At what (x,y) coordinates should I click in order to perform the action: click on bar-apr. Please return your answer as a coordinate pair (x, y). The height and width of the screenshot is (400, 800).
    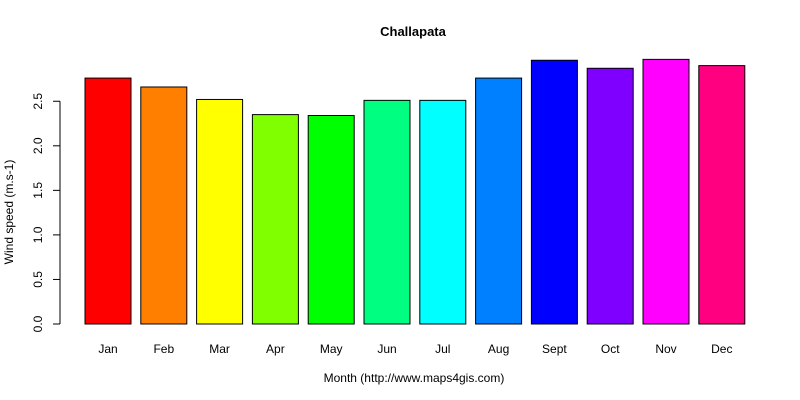
    Looking at the image, I should click on (275, 219).